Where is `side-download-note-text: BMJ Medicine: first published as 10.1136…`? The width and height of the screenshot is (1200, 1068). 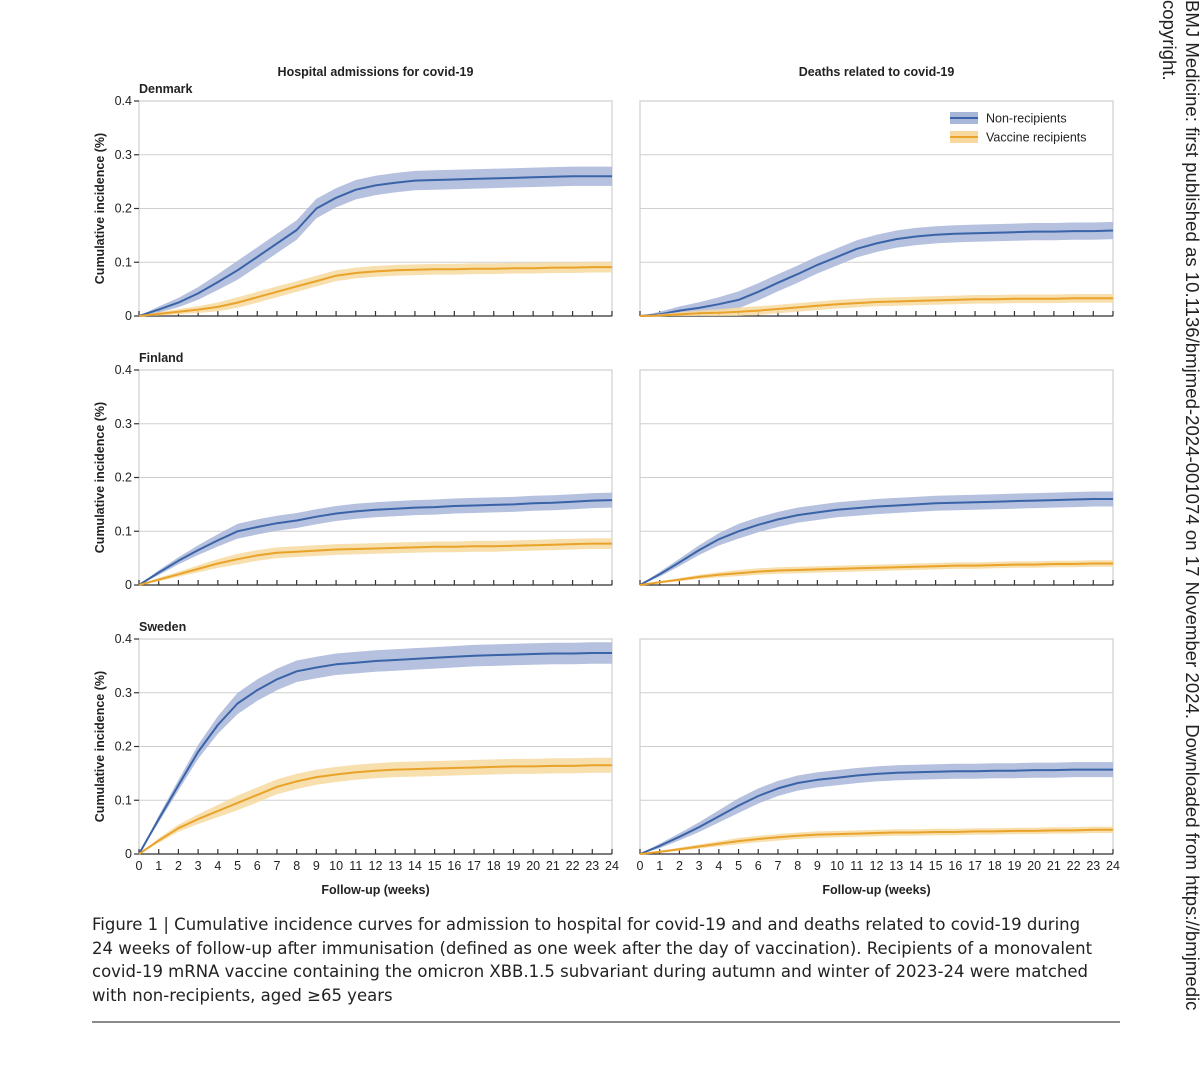
side-download-note-text: BMJ Medicine: first published as 10.1136… is located at coordinates (1179, 505).